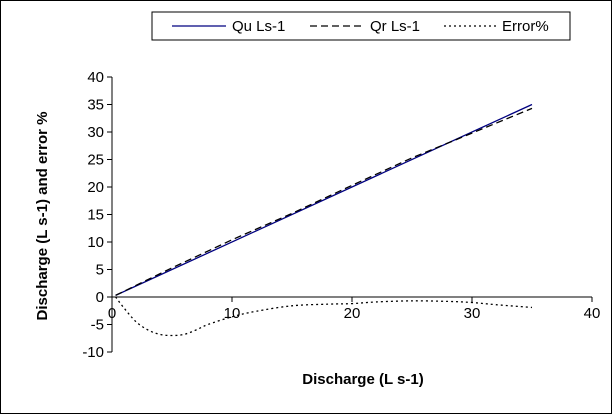 The height and width of the screenshot is (414, 612). I want to click on x-tick-label: 40, so click(592, 313).